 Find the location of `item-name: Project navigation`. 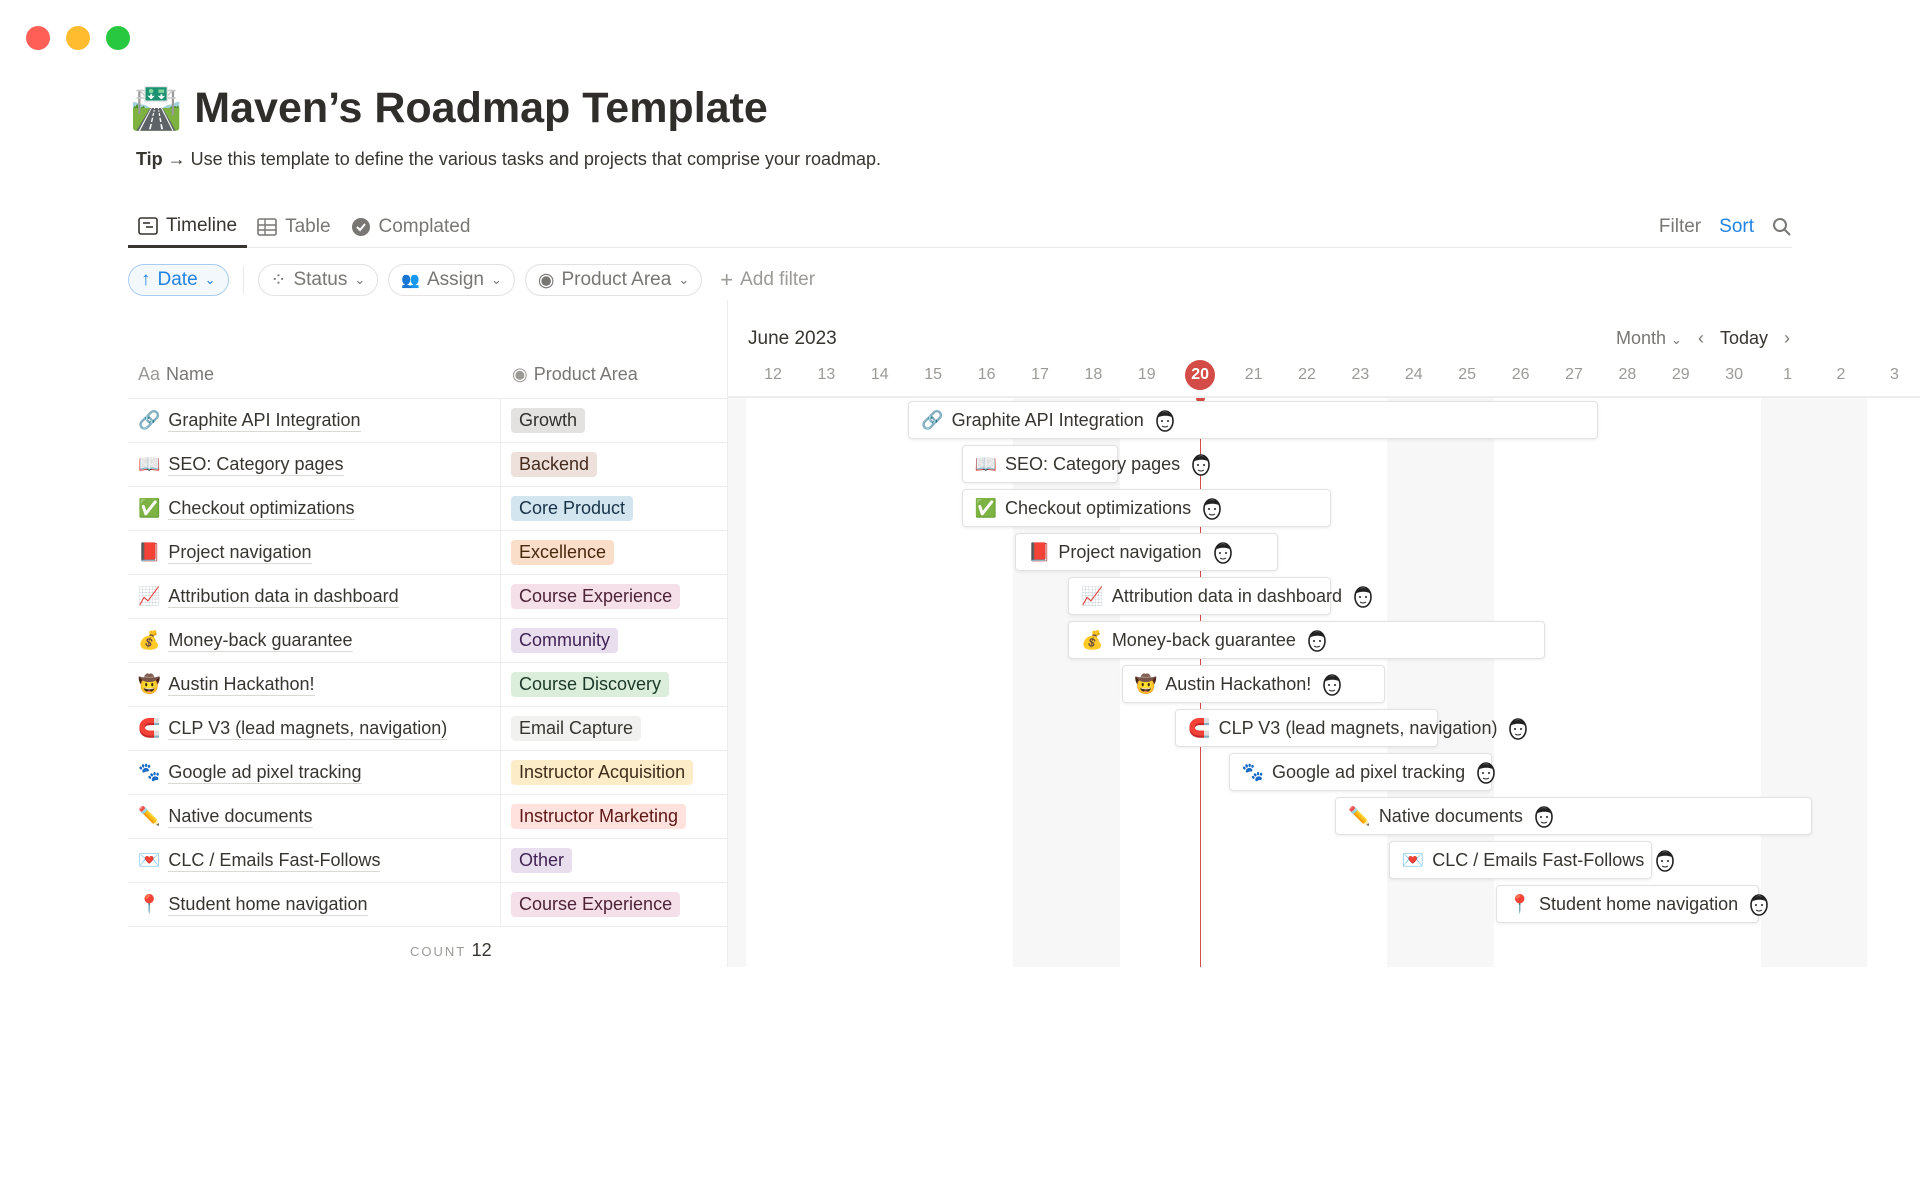

item-name: Project navigation is located at coordinates (240, 552).